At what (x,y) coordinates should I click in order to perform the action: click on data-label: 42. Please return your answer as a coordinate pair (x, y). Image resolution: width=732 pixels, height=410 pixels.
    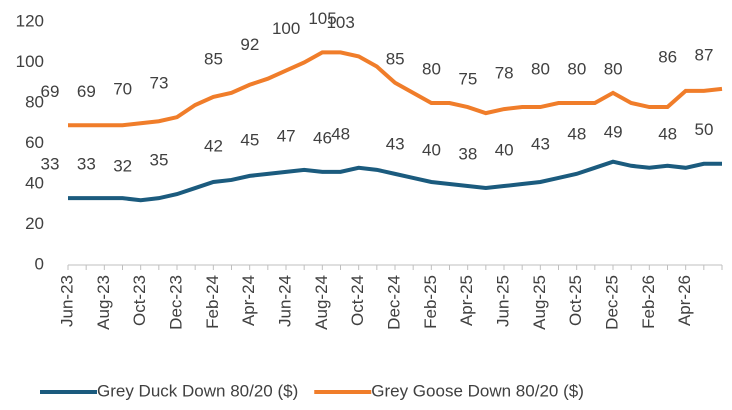
    Looking at the image, I should click on (213, 145).